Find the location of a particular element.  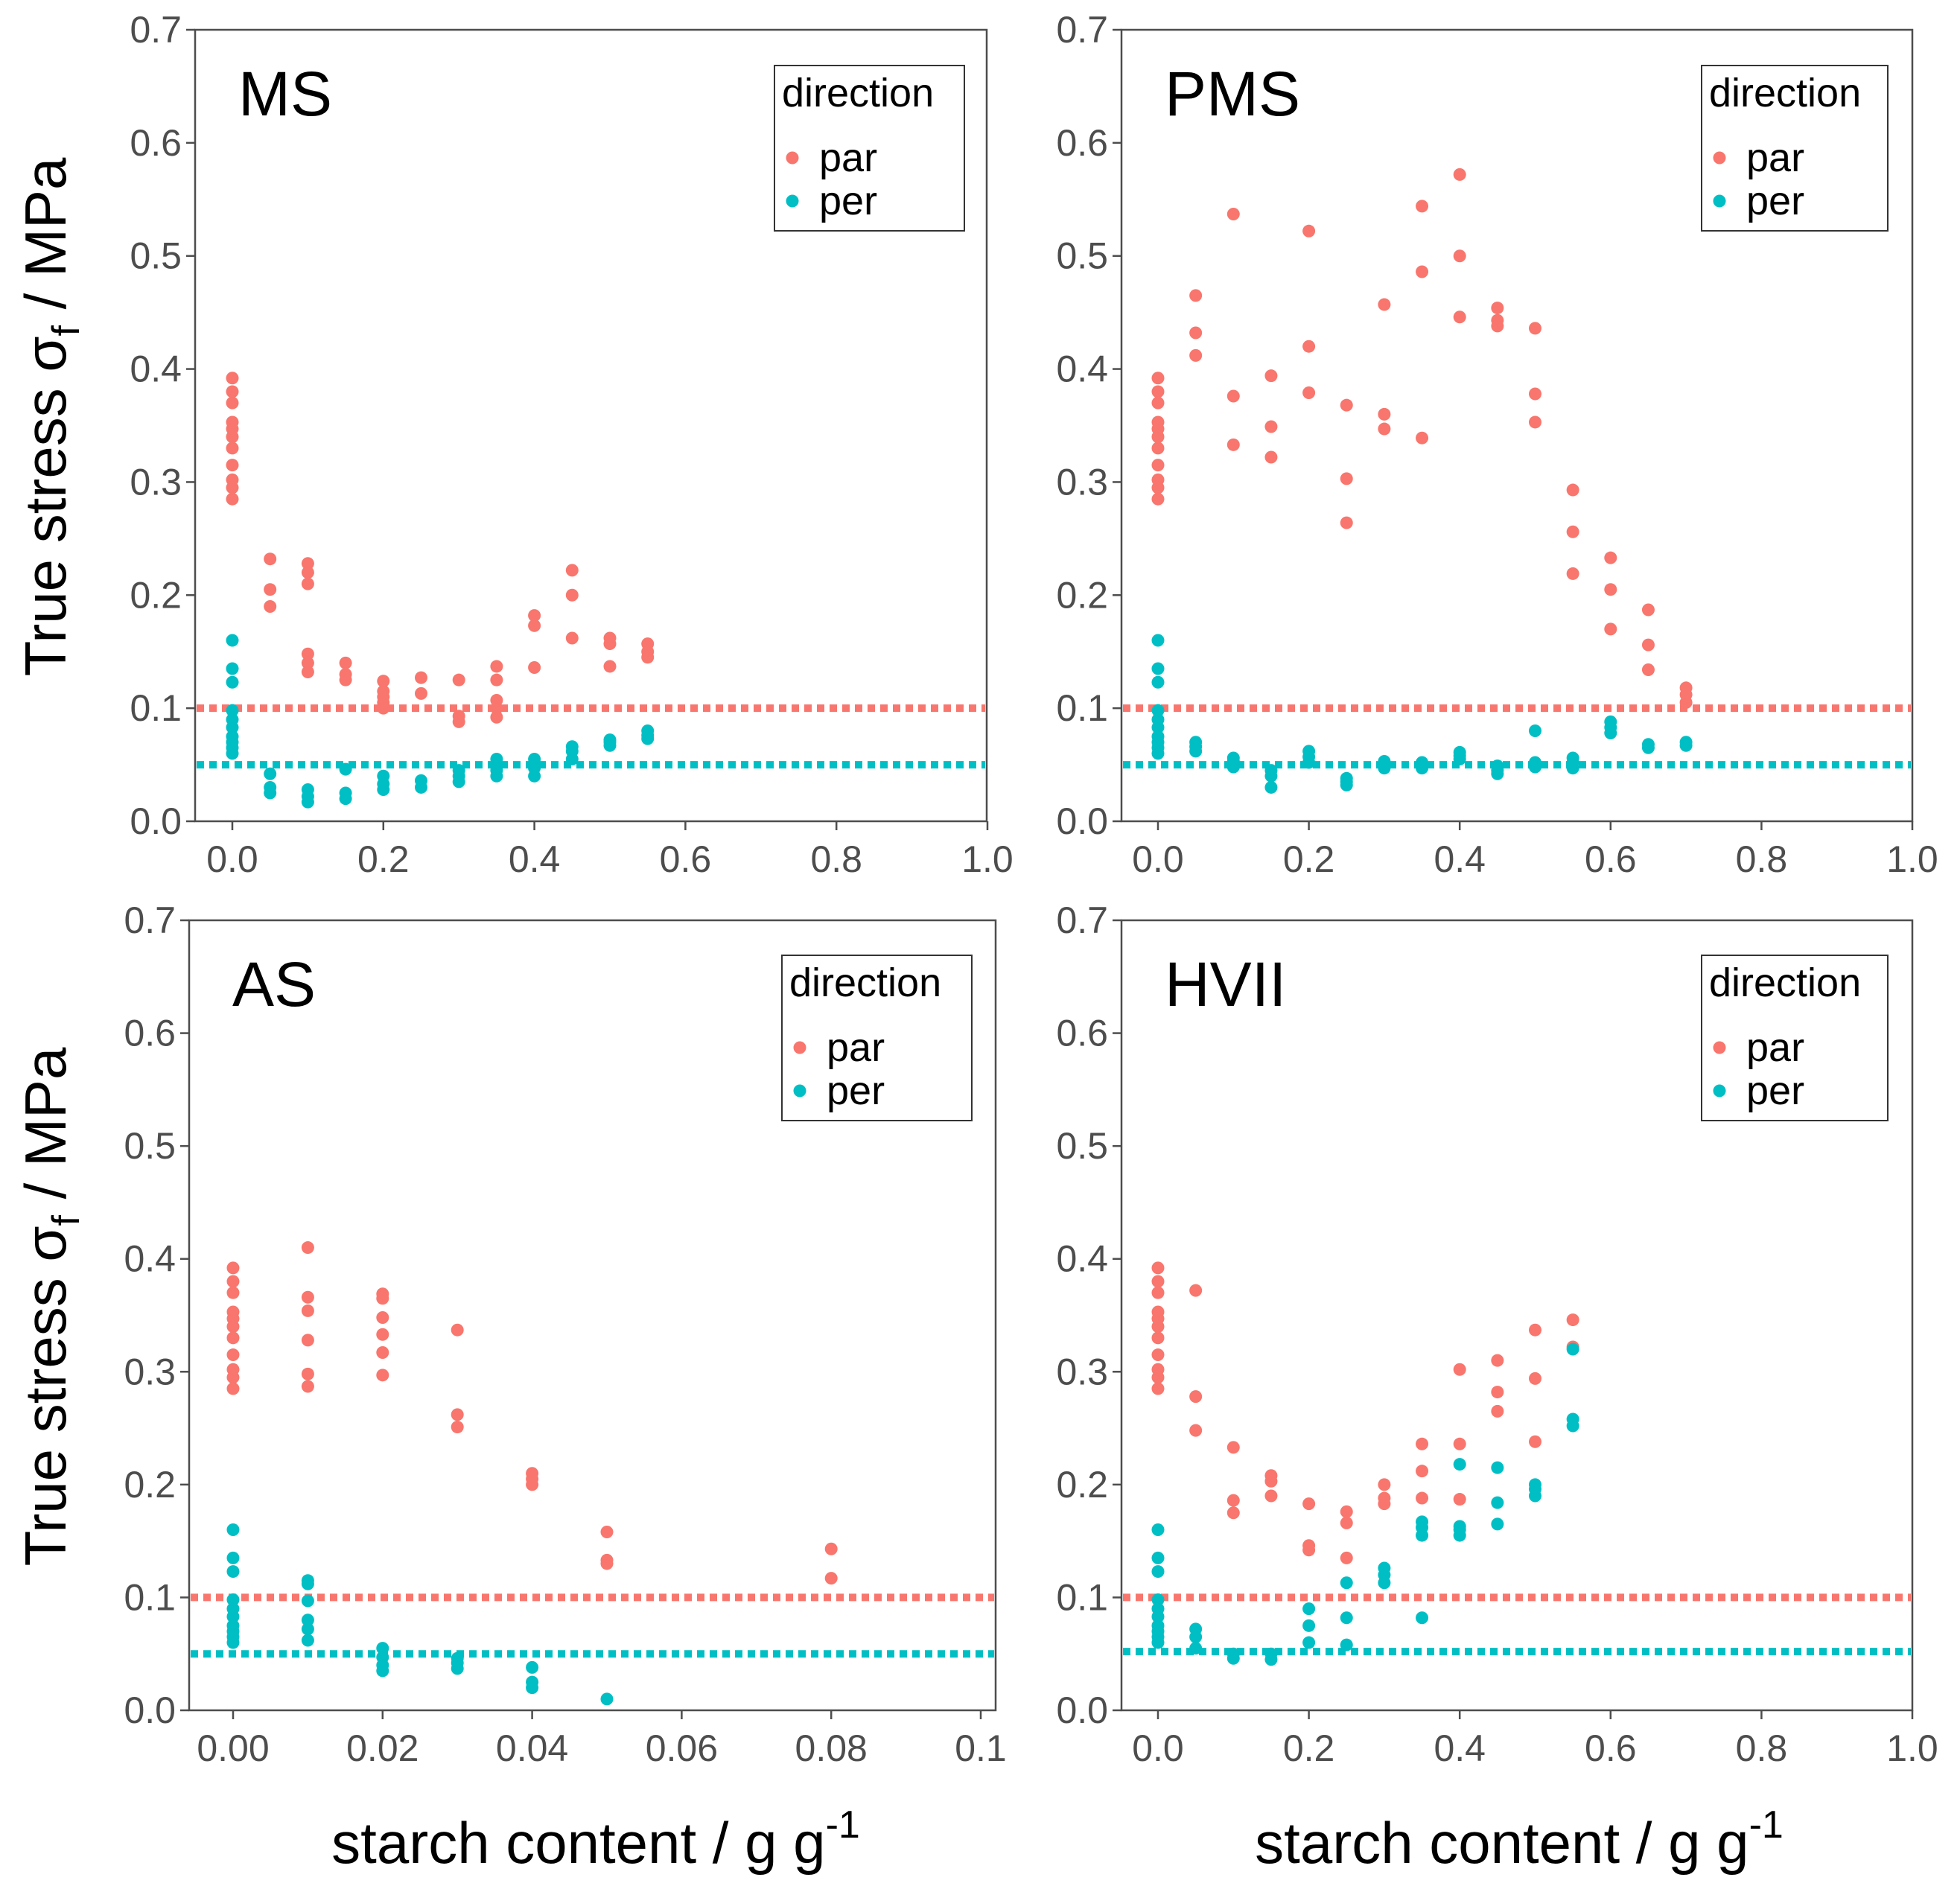

panel-label: MS is located at coordinates (285, 94).